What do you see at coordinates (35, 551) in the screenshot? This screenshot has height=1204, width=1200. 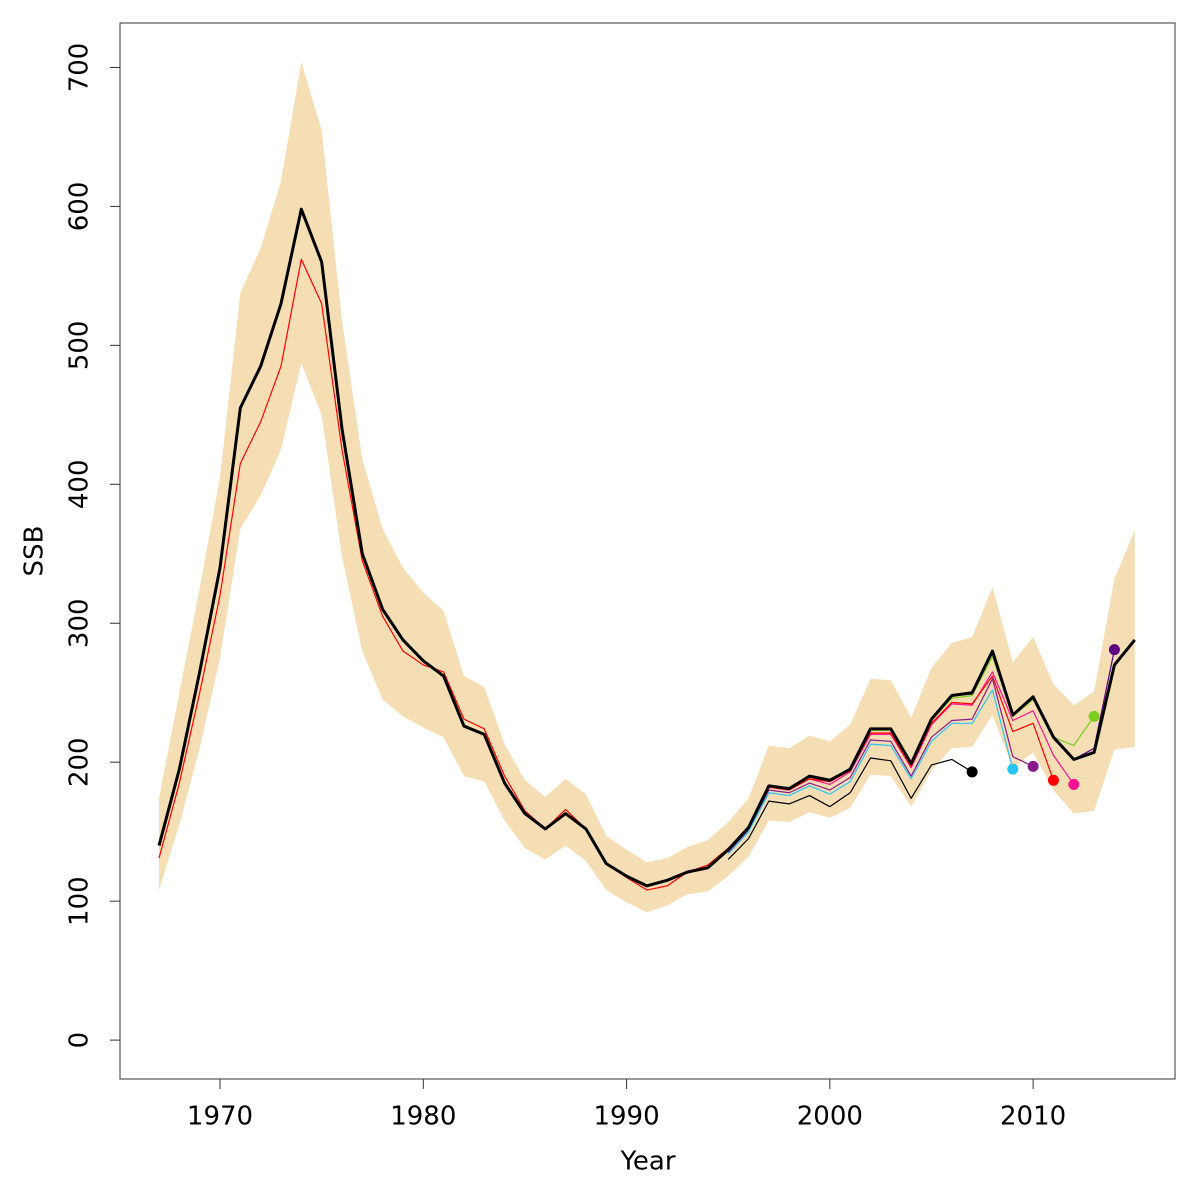 I see `y-axis-label: SSB` at bounding box center [35, 551].